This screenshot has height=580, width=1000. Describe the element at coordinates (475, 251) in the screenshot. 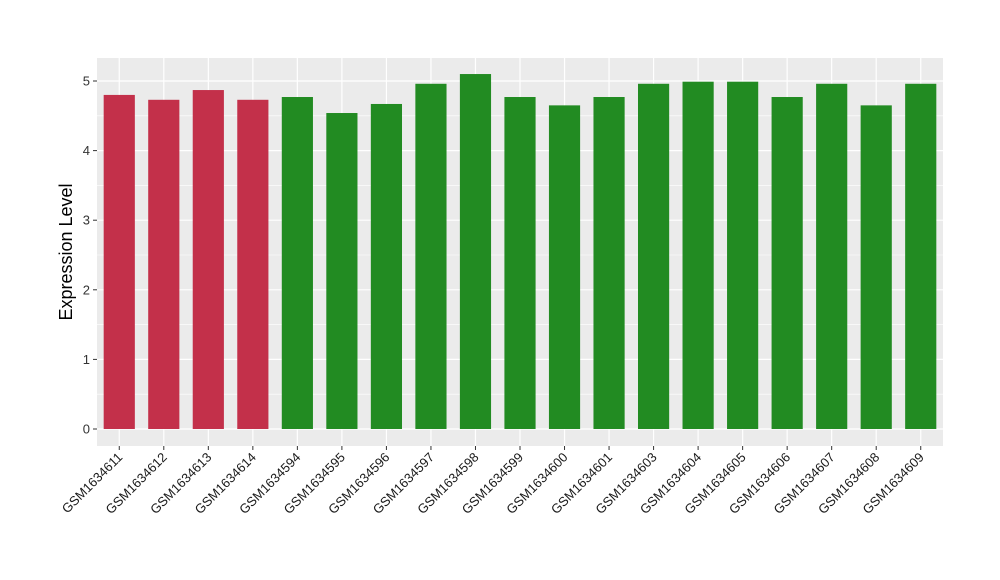

I see `bar-GSM1634598` at that location.